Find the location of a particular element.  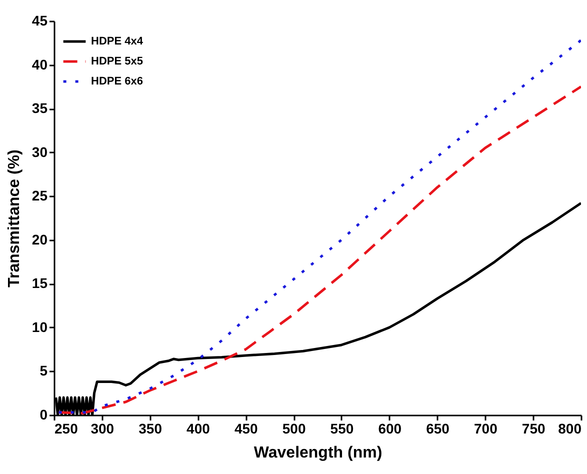

y-tick-label: 20 is located at coordinates (40, 239).